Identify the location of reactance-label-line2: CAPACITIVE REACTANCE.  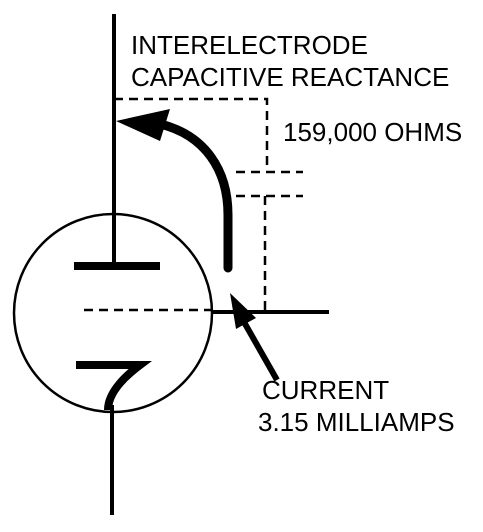
(290, 77).